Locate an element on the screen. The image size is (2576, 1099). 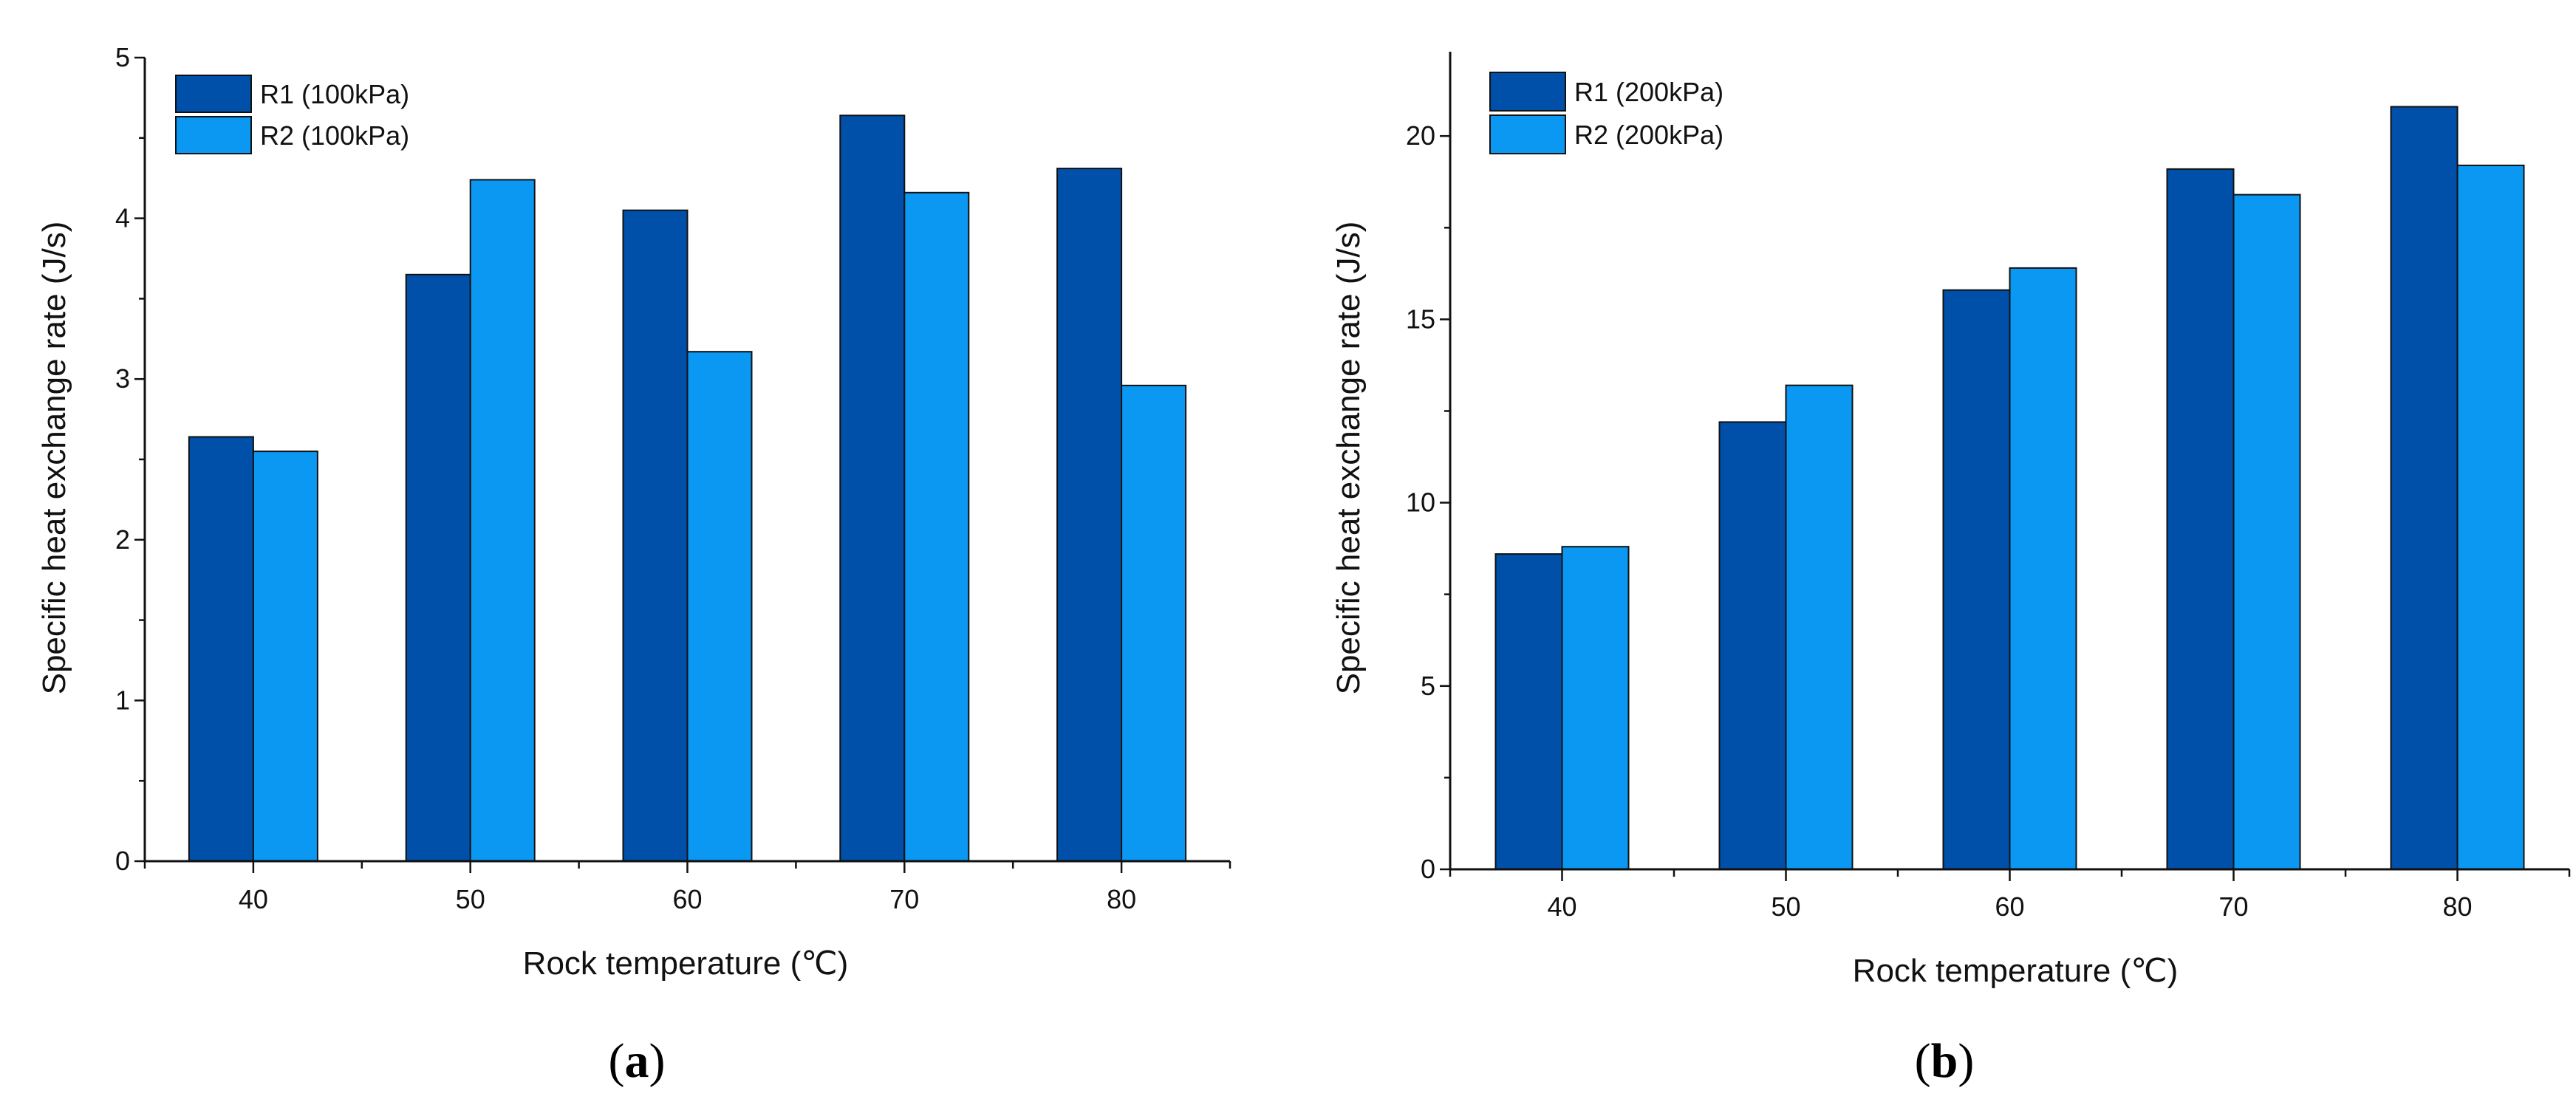
y-tick-label: 20 is located at coordinates (1421, 135).